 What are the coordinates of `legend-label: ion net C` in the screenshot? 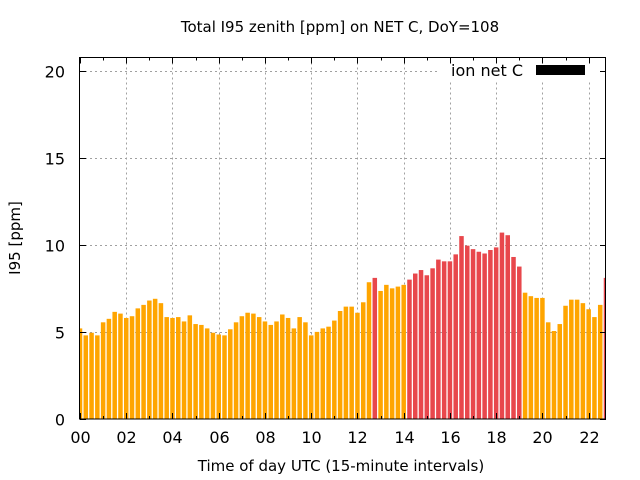 It's located at (487, 70).